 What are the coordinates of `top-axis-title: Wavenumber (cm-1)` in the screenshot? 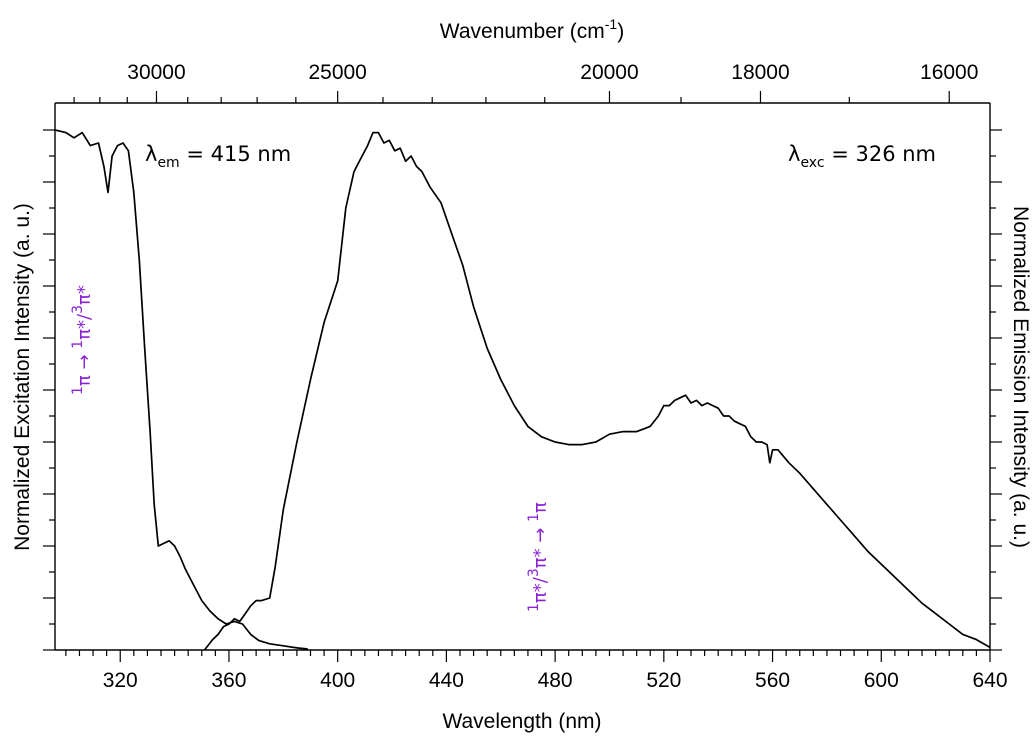 It's located at (532, 29).